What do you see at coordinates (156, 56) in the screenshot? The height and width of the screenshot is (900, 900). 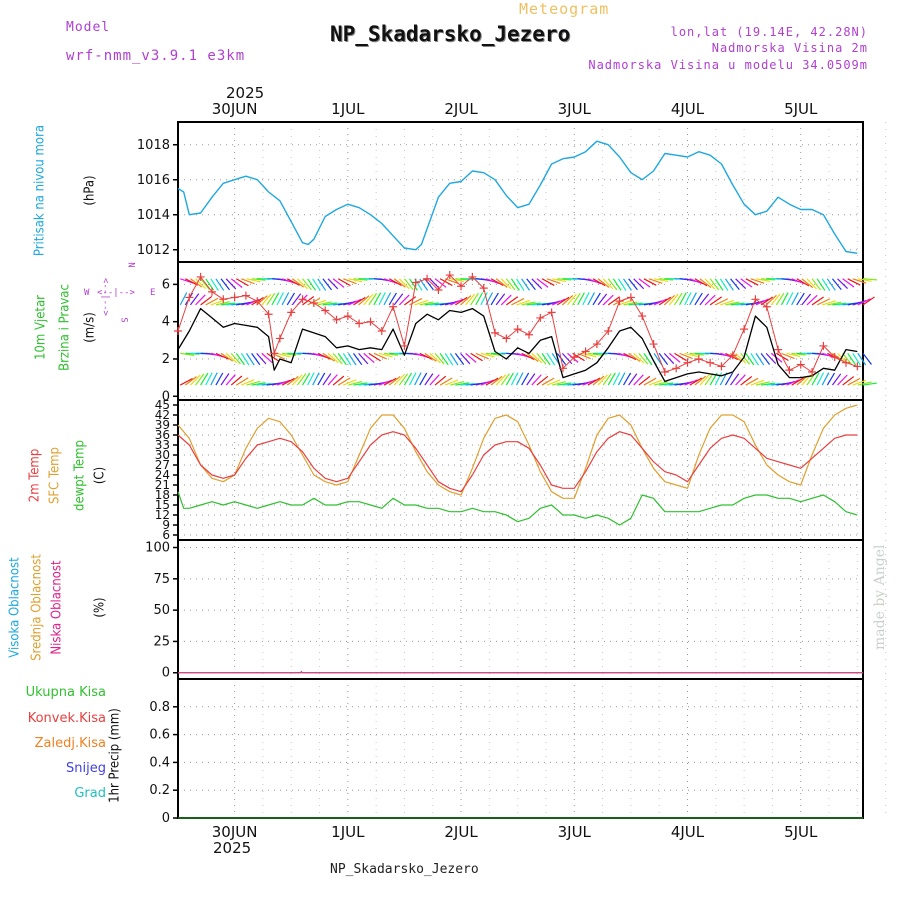 I see `model-name: wrf-nmm_v3.9.1 e3km` at bounding box center [156, 56].